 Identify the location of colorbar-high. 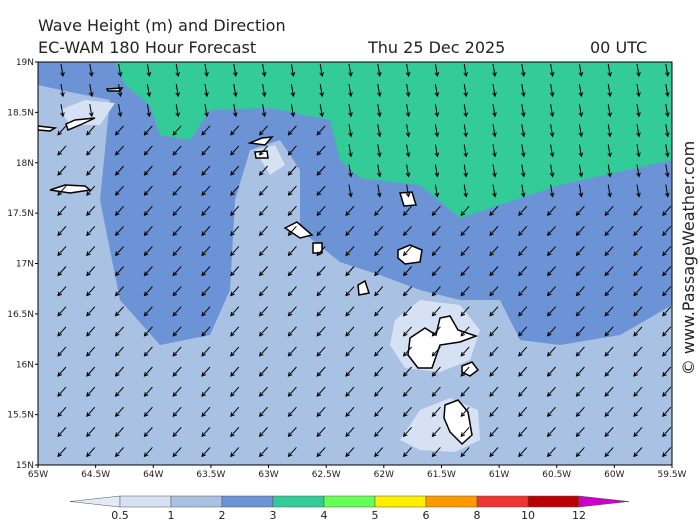
(604, 501).